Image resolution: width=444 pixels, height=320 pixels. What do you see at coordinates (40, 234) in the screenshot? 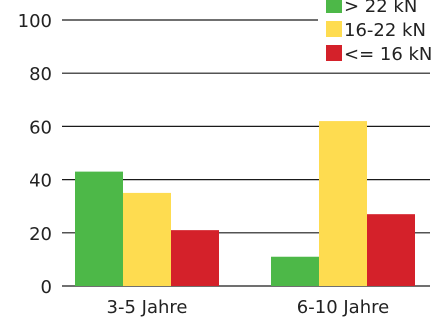
I see `y-tick-label: 20` at bounding box center [40, 234].